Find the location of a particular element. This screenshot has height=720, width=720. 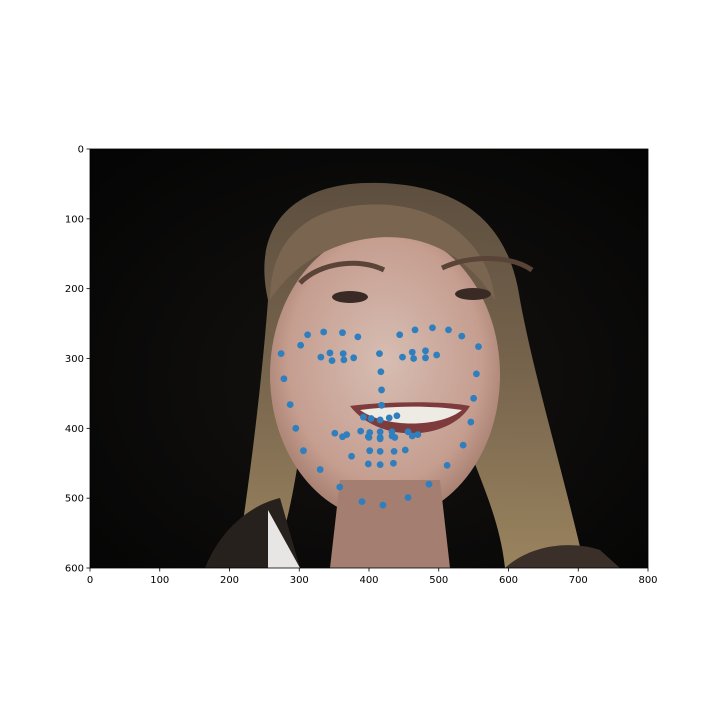

x-tick-label: 700 is located at coordinates (578, 580).